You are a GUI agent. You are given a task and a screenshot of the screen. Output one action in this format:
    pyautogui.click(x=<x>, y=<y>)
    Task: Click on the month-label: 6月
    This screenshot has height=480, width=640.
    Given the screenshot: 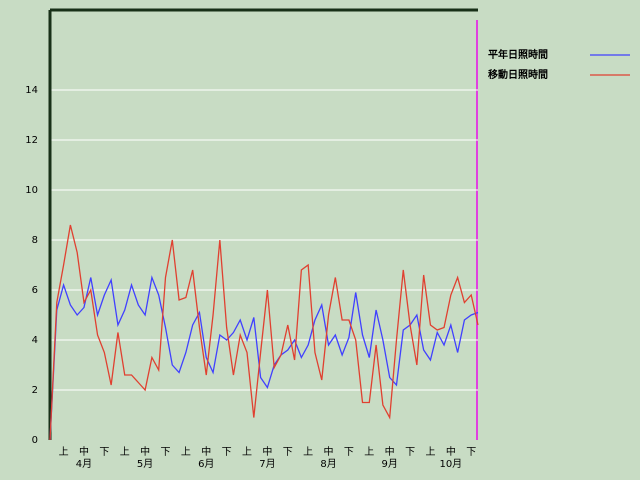 What is the action you would take?
    pyautogui.click(x=206, y=464)
    